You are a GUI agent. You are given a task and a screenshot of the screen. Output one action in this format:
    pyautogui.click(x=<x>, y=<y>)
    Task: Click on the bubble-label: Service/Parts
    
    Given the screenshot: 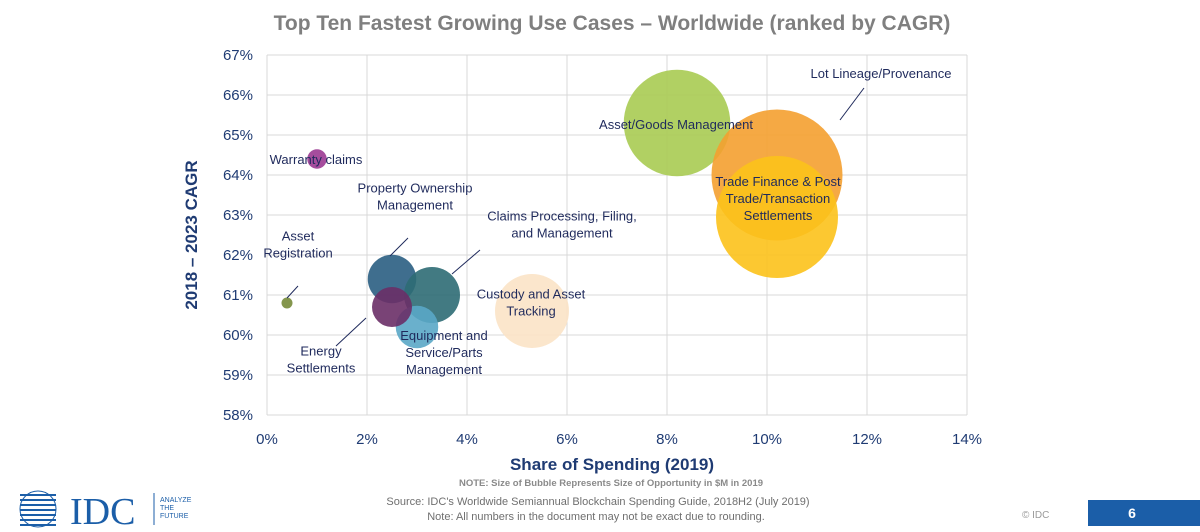 What is the action you would take?
    pyautogui.click(x=444, y=352)
    